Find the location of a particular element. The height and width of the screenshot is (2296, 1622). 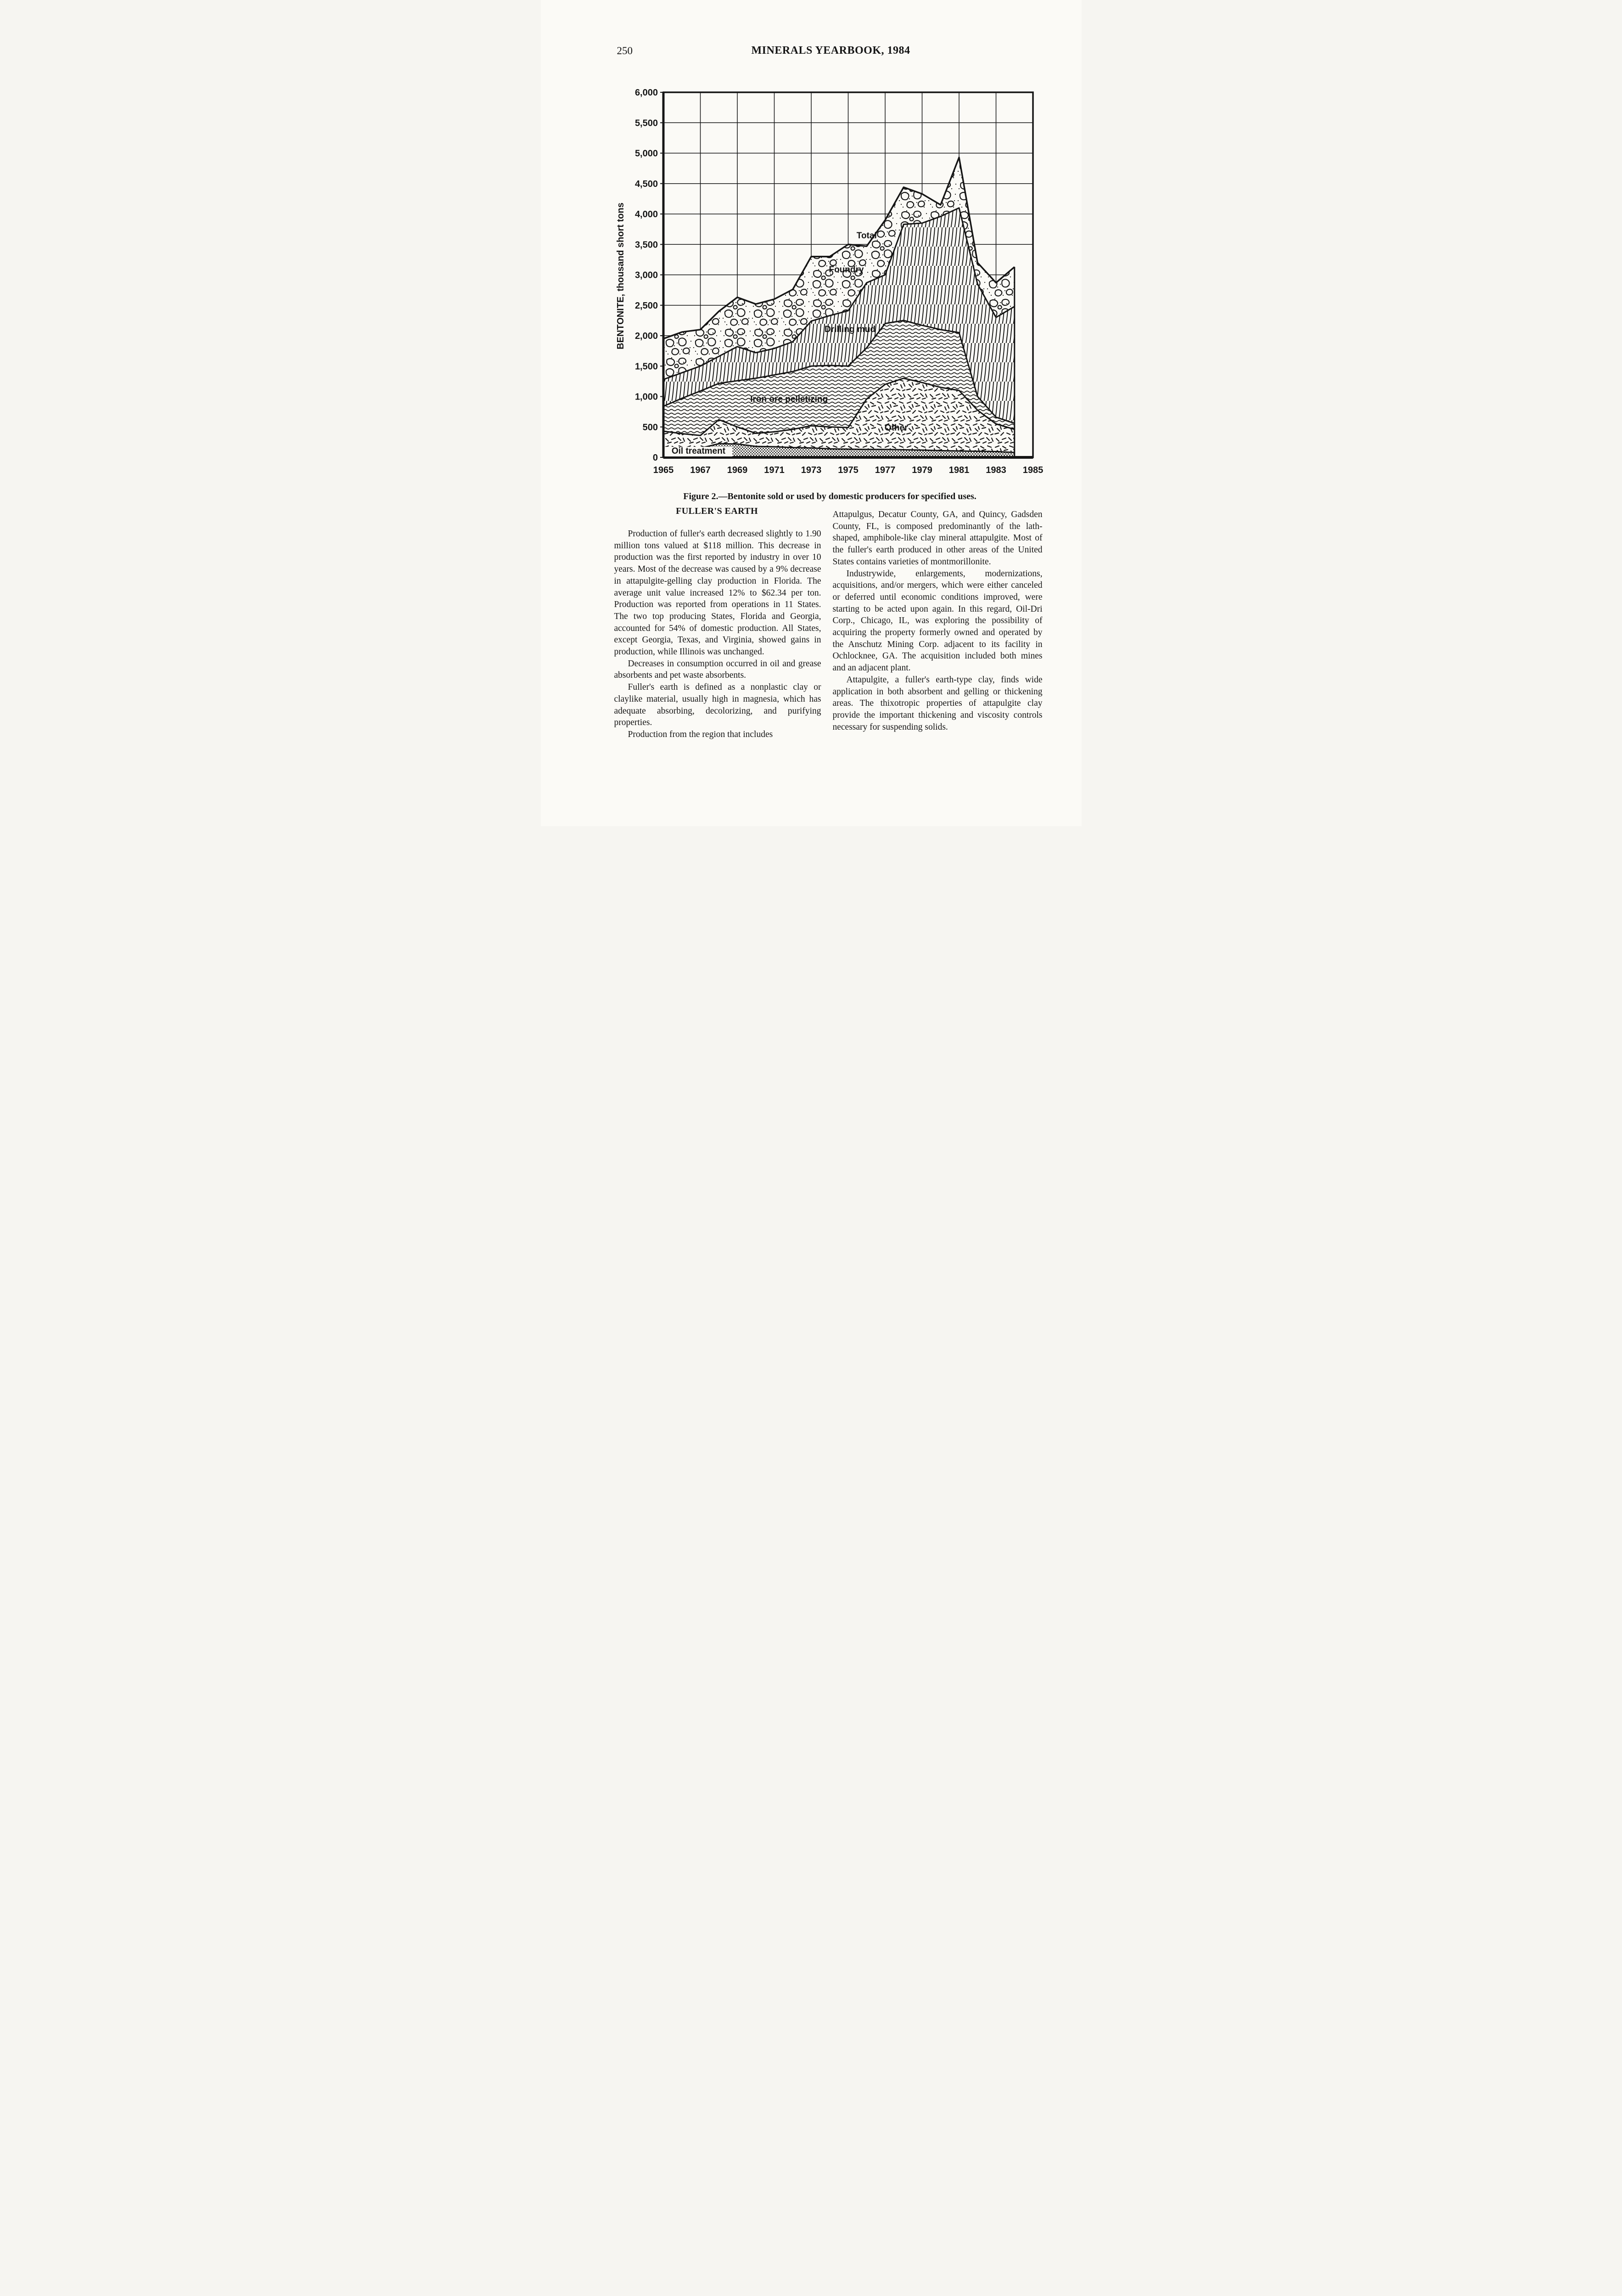

svg-text: 1983 is located at coordinates (996, 470).